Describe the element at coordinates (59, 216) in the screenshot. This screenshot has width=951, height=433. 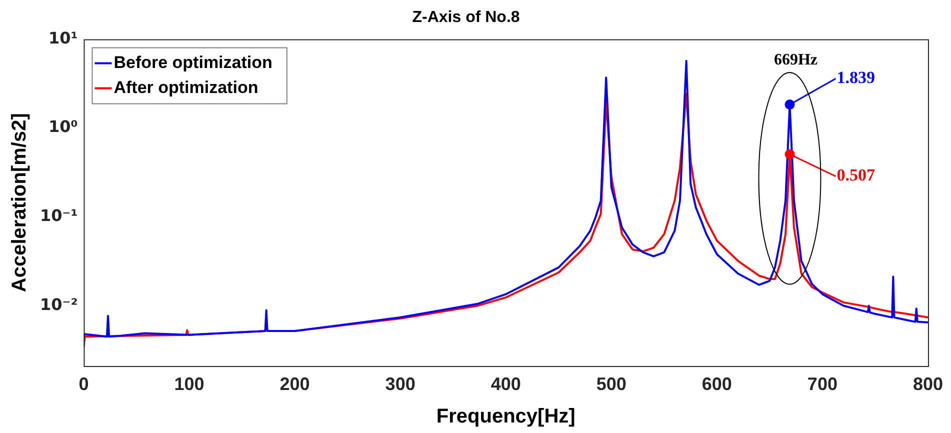
I see `y-tick-label: 10⁻¹` at that location.